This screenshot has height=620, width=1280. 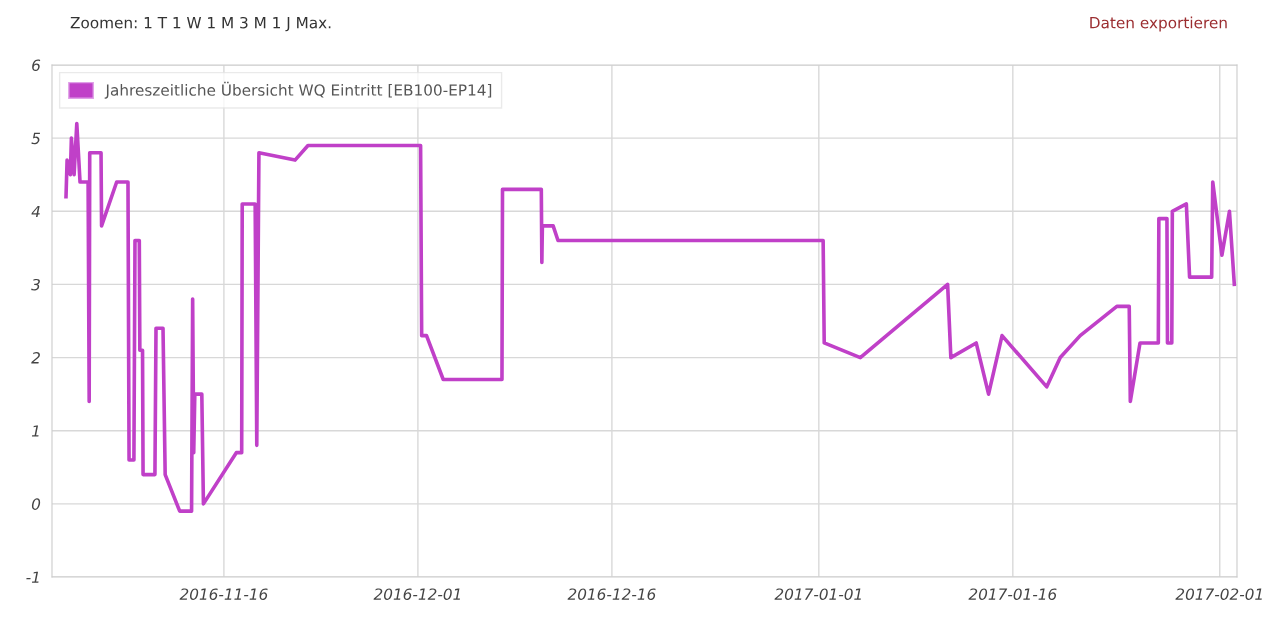 What do you see at coordinates (611, 594) in the screenshot?
I see `x-tick-label: 2016-12-16` at bounding box center [611, 594].